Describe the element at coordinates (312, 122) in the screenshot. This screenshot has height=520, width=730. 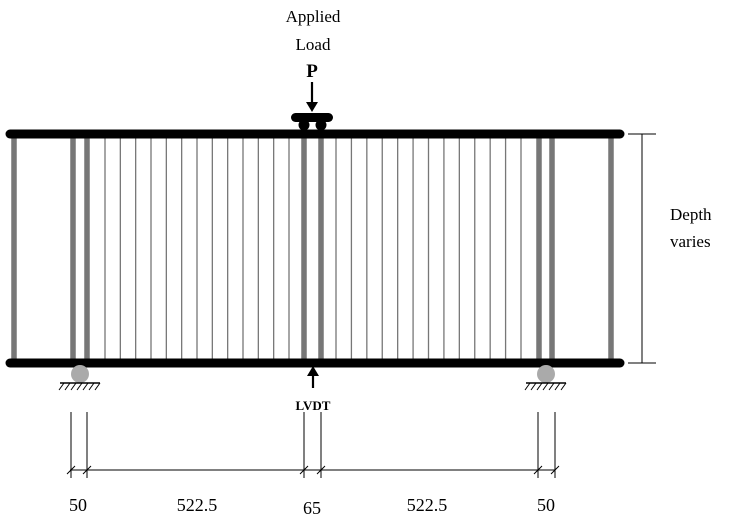
I see `loading-head` at that location.